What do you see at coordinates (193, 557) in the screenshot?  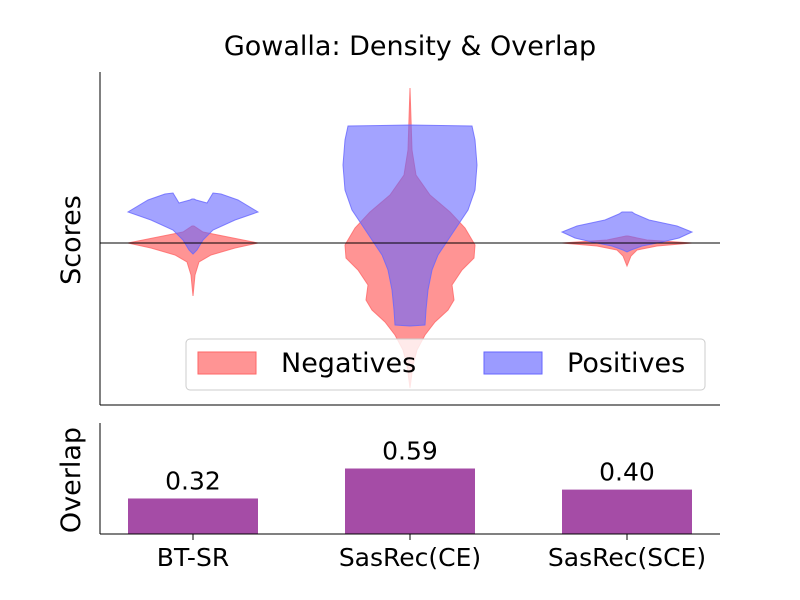 I see `x-tick-label: BT-SR` at bounding box center [193, 557].